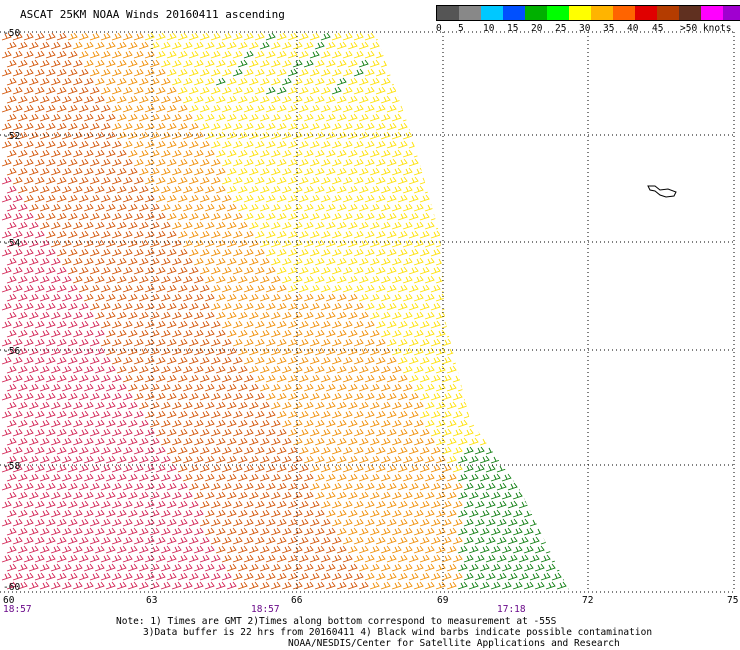 The height and width of the screenshot is (650, 740). I want to click on legend-label-50: >50 knots, so click(706, 28).